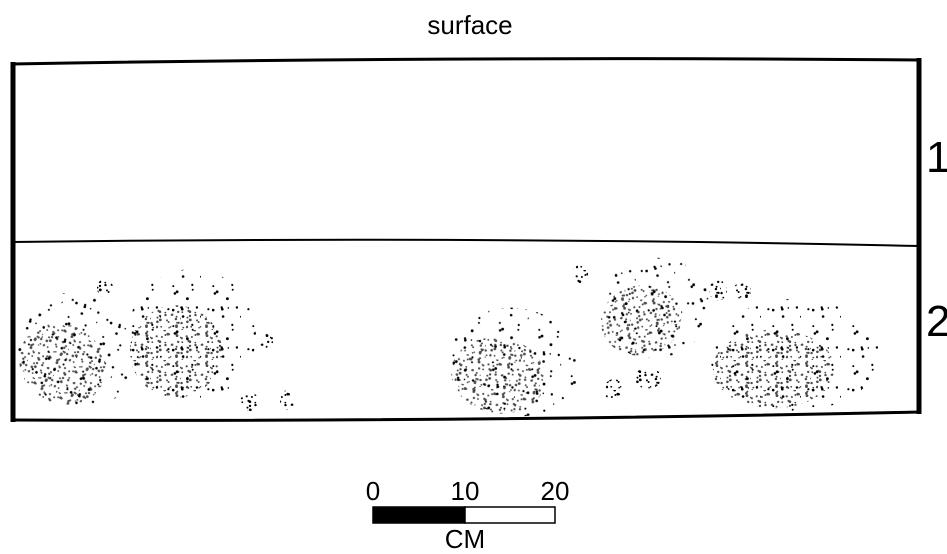  Describe the element at coordinates (466, 416) in the screenshot. I see `base-line` at that location.